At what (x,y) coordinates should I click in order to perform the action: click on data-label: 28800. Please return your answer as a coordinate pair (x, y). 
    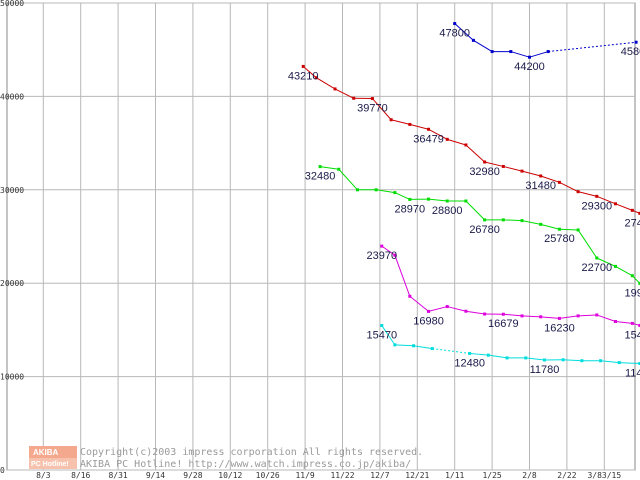
    Looking at the image, I should click on (447, 211).